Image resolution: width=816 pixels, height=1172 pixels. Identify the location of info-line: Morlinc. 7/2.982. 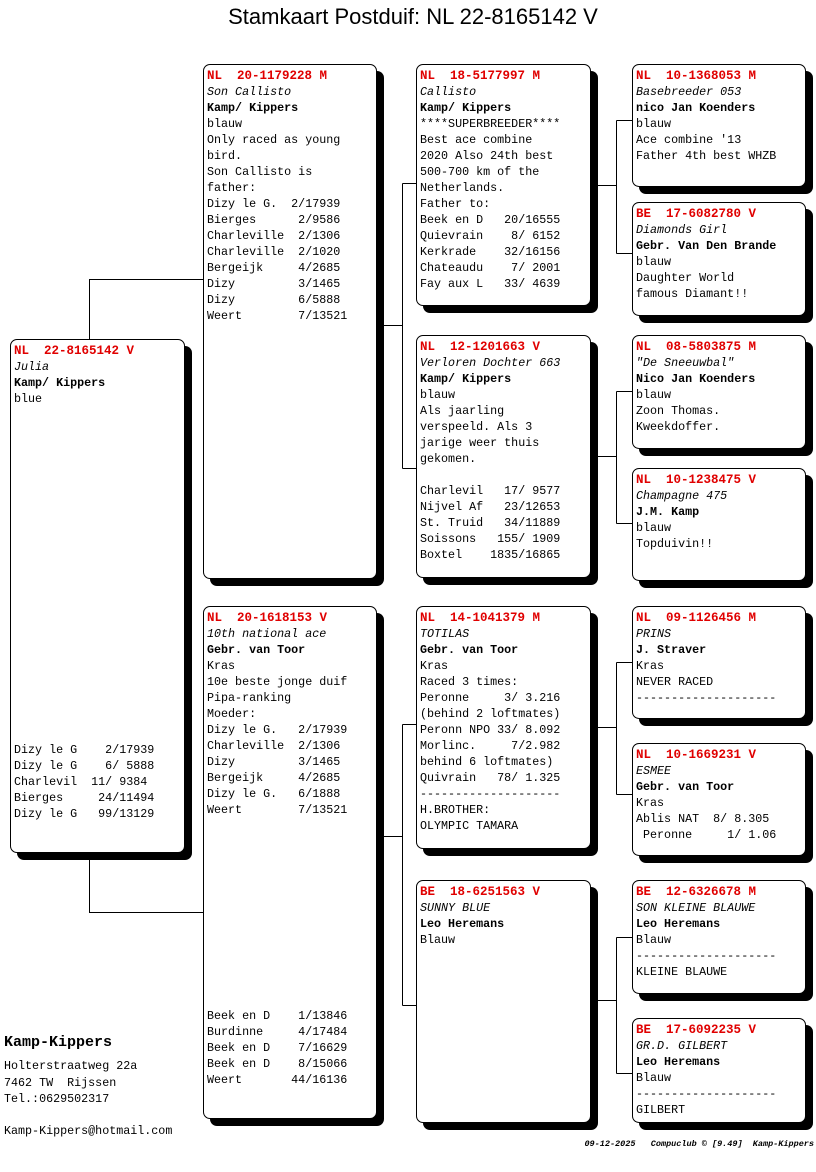
(490, 746).